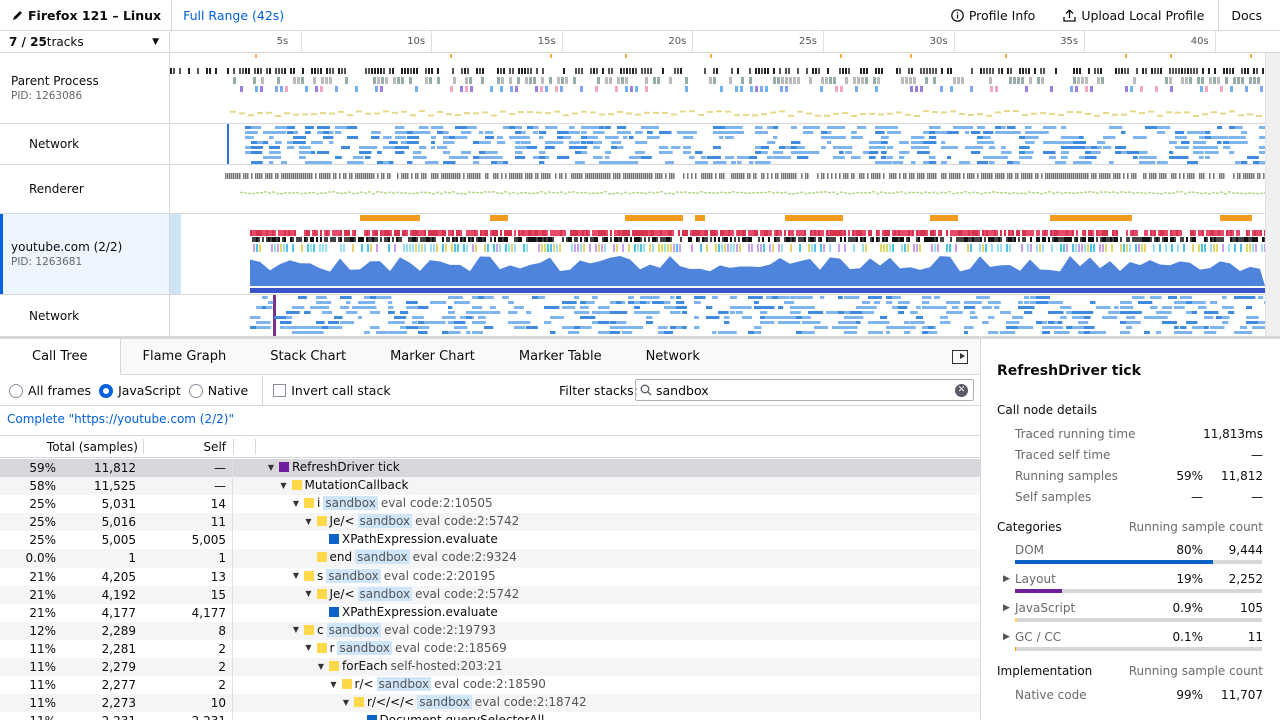 The width and height of the screenshot is (1280, 720). I want to click on full-range-breadcrumb: Full Range (42s), so click(234, 15).